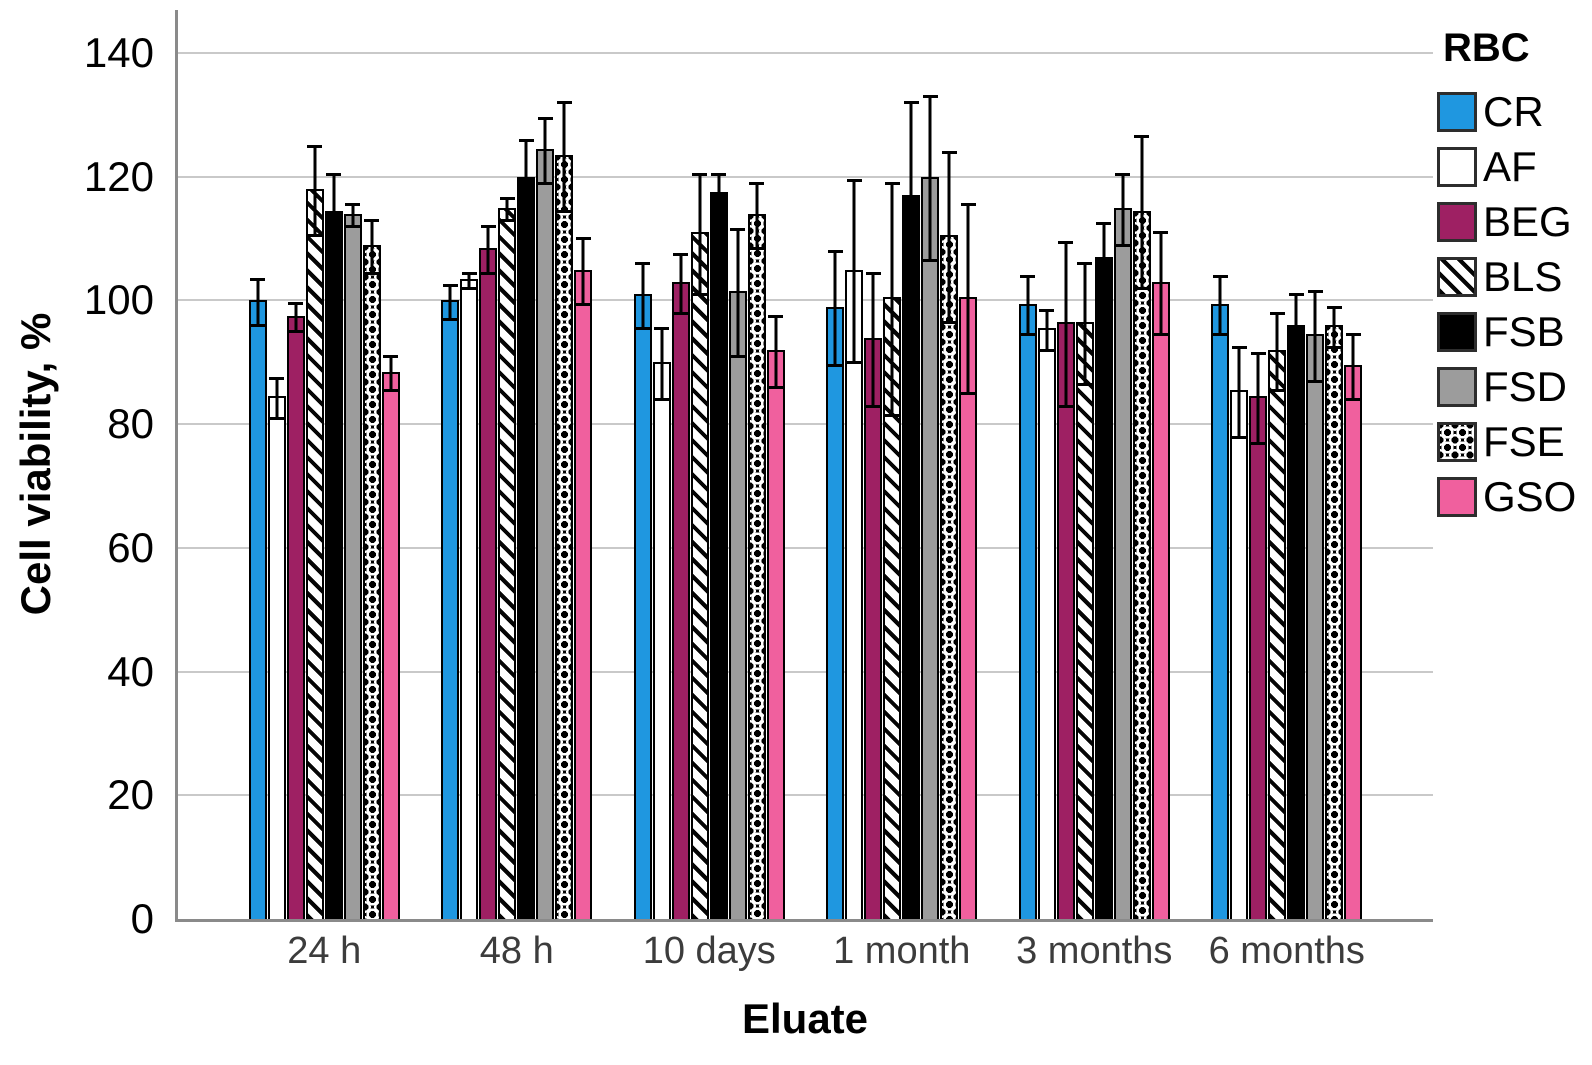  Describe the element at coordinates (488, 250) in the screenshot. I see `error-bar-BEG-48-h` at that location.